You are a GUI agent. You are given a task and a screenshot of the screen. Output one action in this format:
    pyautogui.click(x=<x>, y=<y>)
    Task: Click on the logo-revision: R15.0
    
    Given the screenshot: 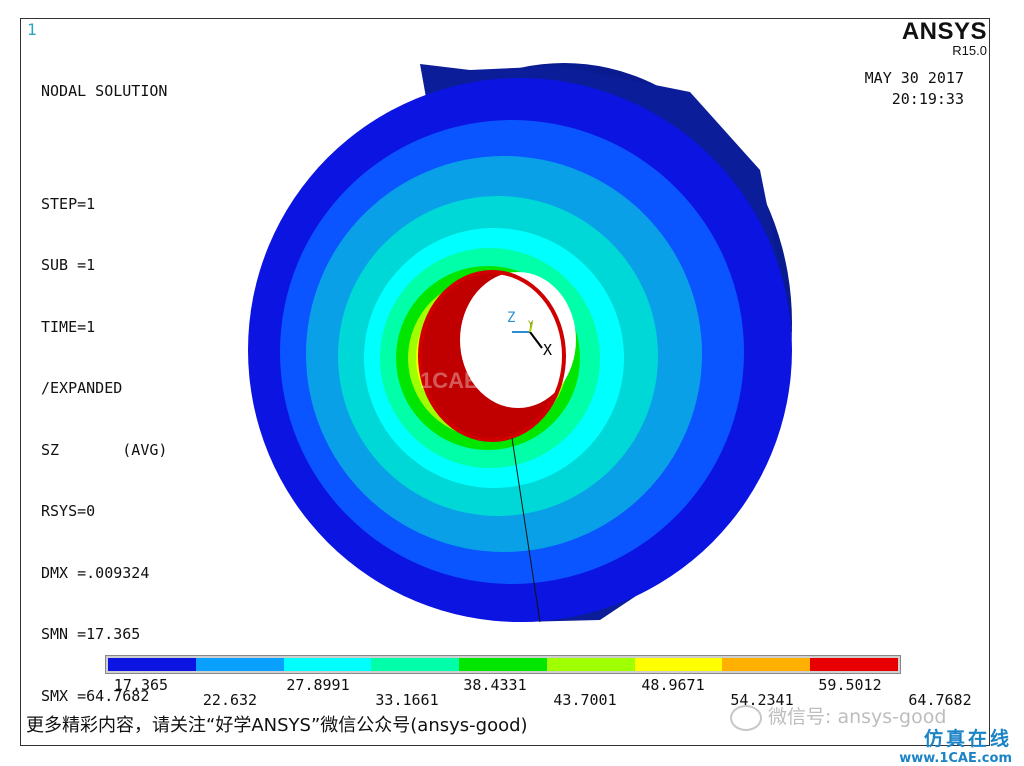 What is the action you would take?
    pyautogui.click(x=969, y=50)
    